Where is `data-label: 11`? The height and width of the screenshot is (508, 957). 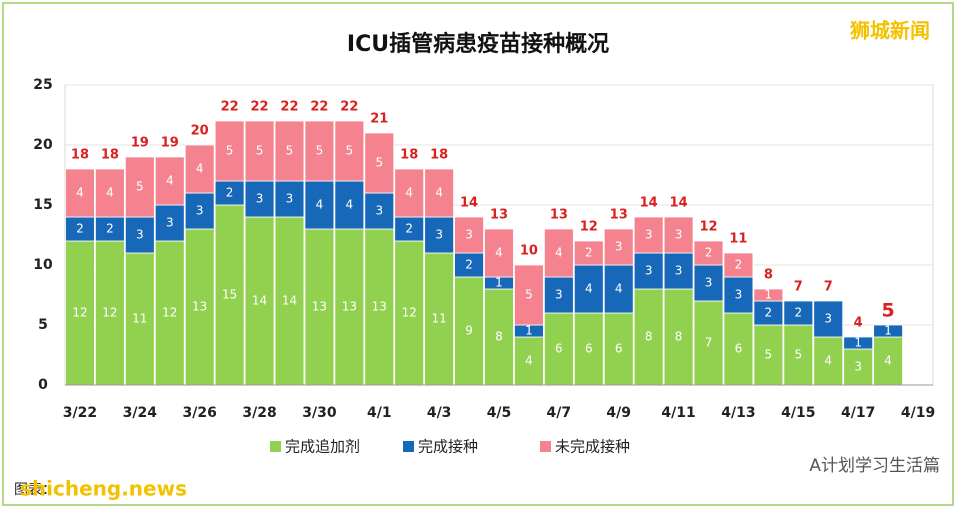 data-label: 11 is located at coordinates (438, 319).